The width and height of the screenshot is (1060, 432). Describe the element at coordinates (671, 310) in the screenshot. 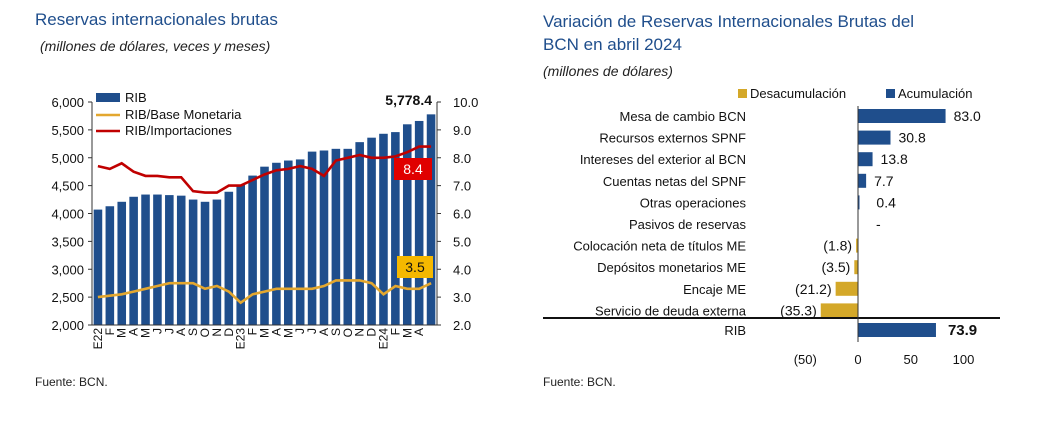

I see `category-label: Servicio de deuda externa` at that location.